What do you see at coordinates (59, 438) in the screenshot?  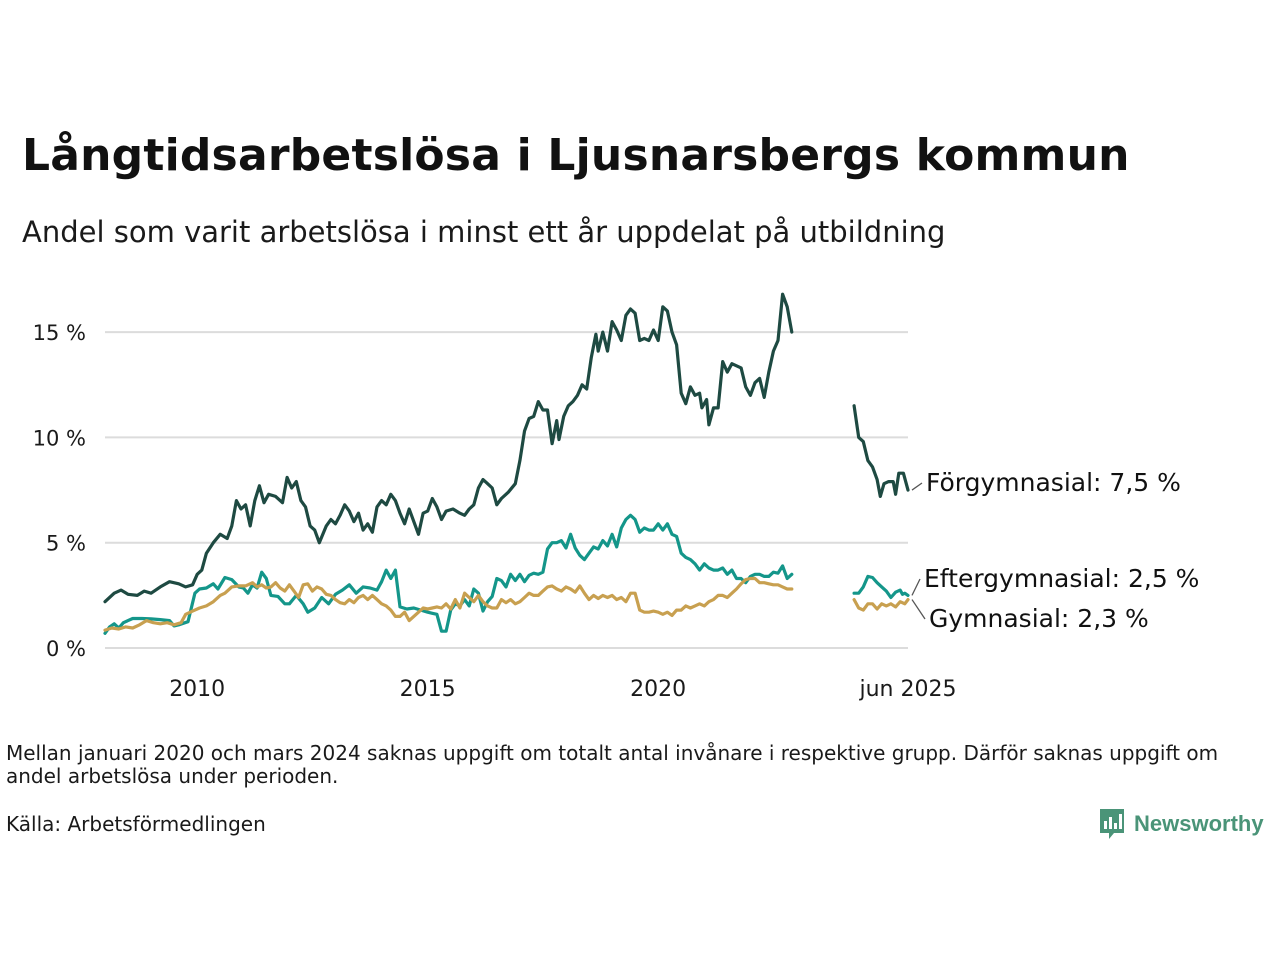 I see `y-tick-label: 10 %` at bounding box center [59, 438].